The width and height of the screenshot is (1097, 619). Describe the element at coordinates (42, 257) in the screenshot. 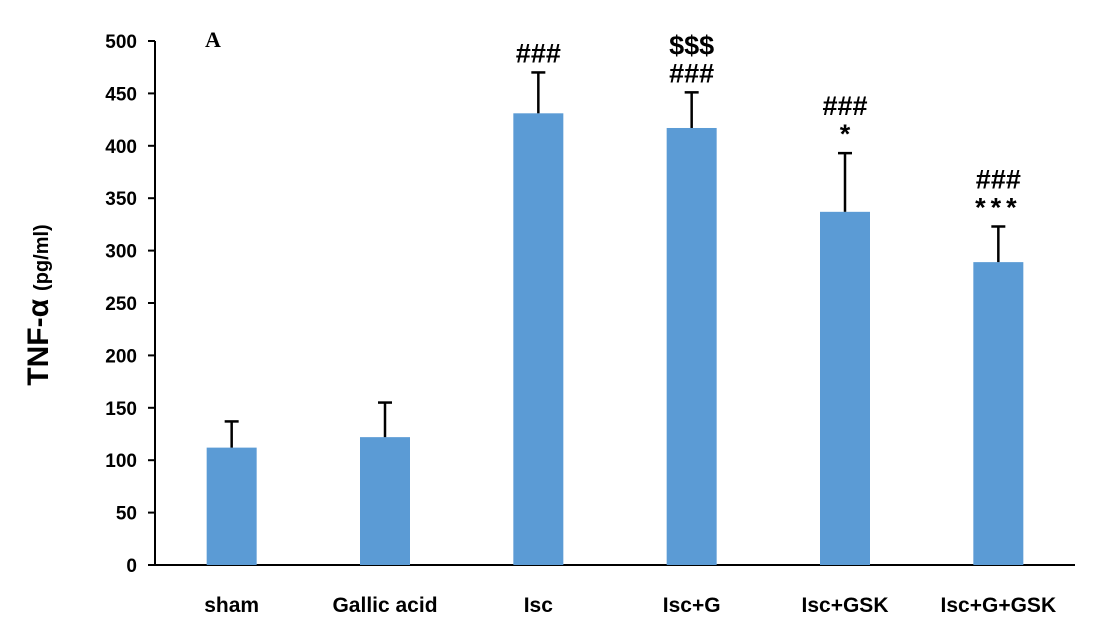

I see `y-axis-title-unit: (pg/ml)` at that location.